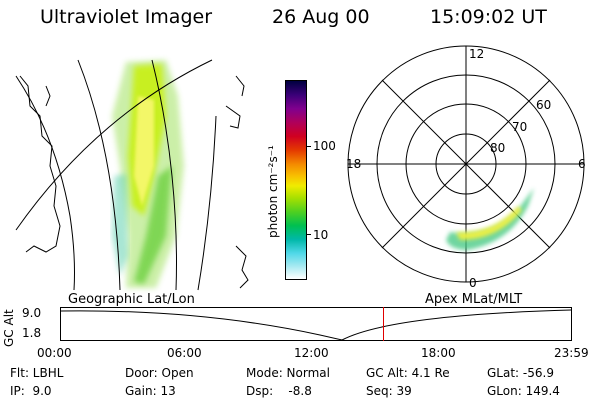 The height and width of the screenshot is (400, 600). I want to click on lat-label-60: 60, so click(544, 105).